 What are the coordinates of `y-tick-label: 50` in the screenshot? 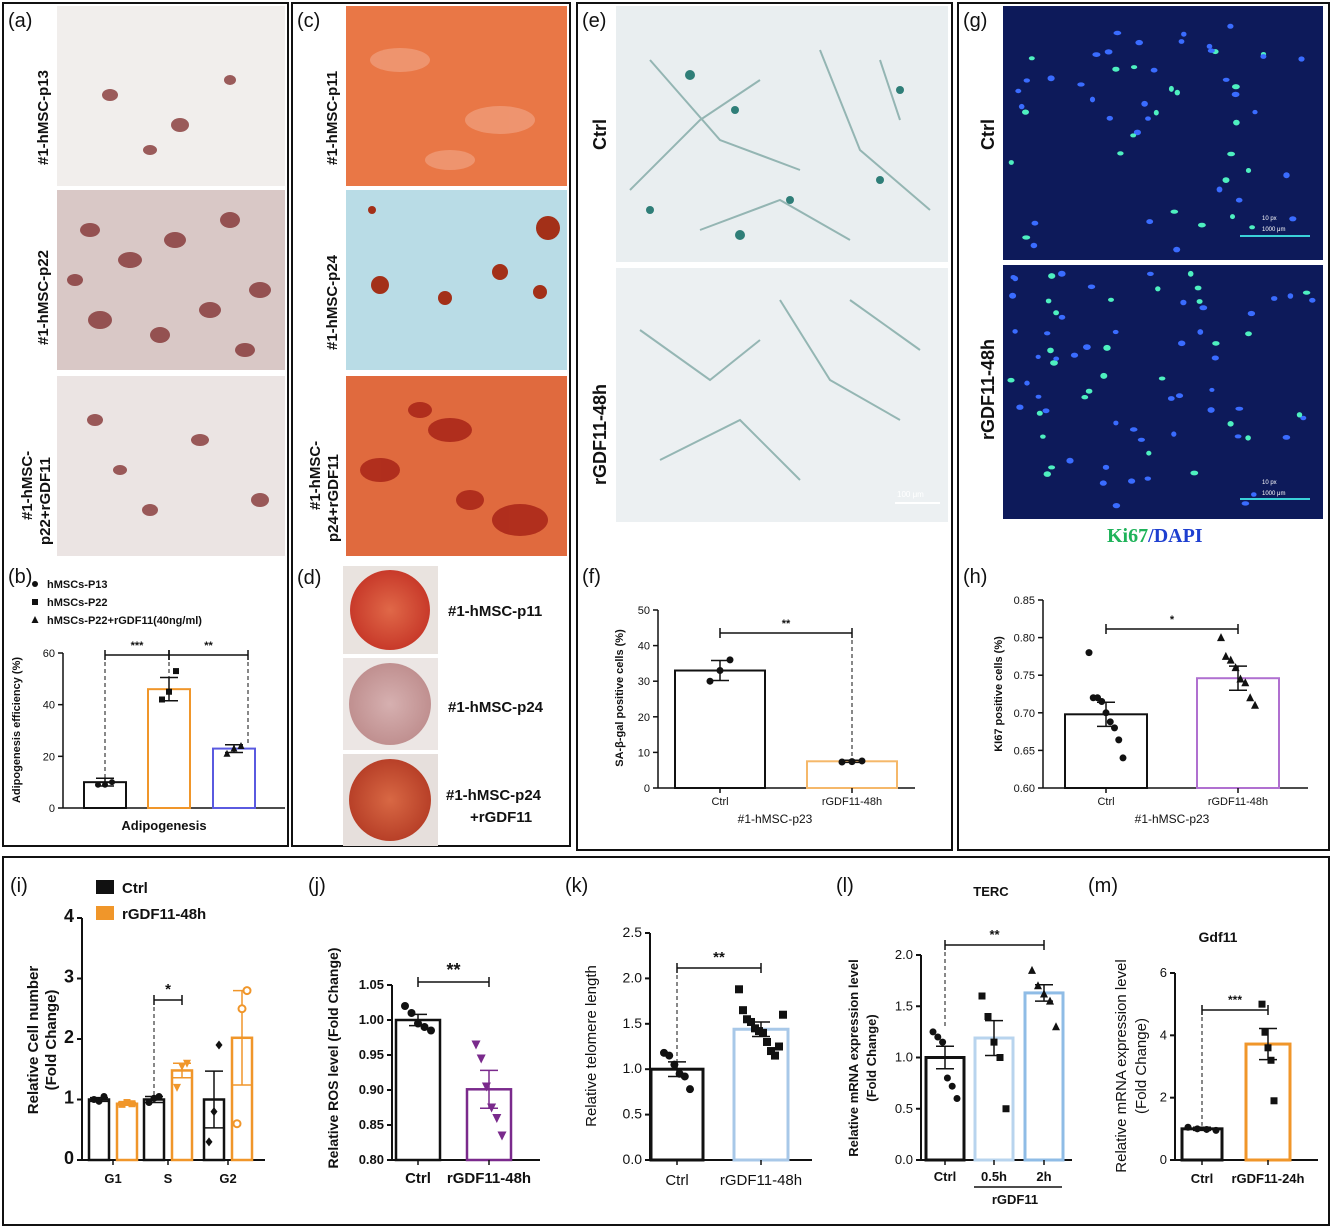 It's located at (644, 611).